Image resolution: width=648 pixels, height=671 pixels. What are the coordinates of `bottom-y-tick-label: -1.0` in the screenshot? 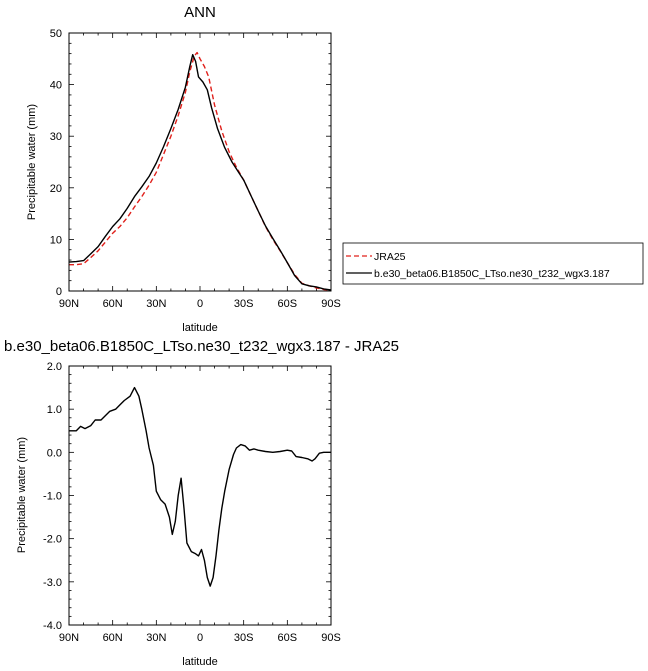 It's located at (52, 497).